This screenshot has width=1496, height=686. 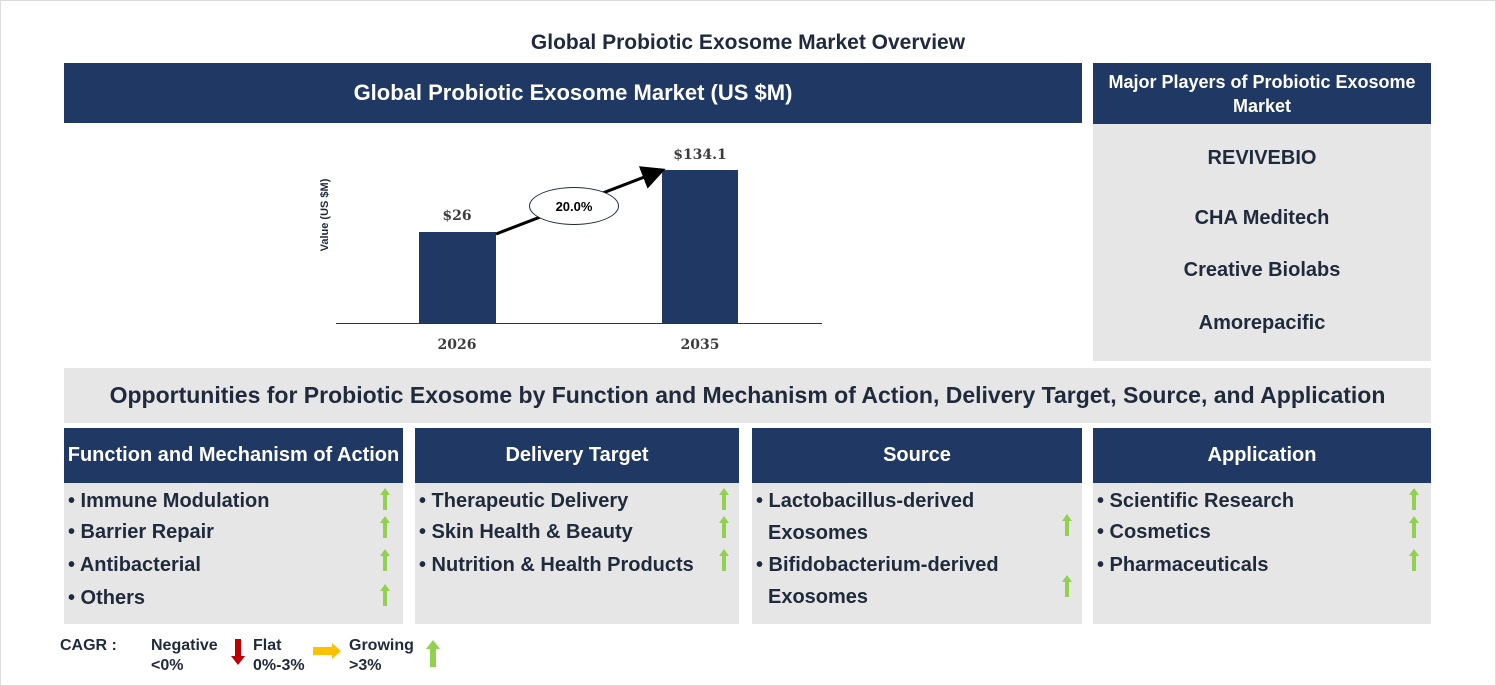 What do you see at coordinates (1183, 565) in the screenshot?
I see `list-item: • Pharmaceuticals` at bounding box center [1183, 565].